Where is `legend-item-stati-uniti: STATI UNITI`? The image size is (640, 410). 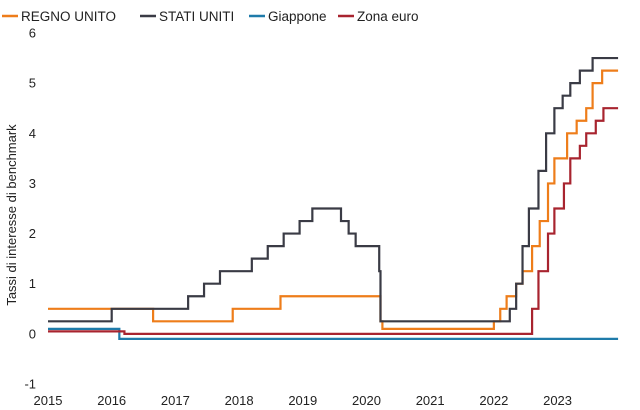 legend-item-stati-uniti: STATI UNITI is located at coordinates (187, 16).